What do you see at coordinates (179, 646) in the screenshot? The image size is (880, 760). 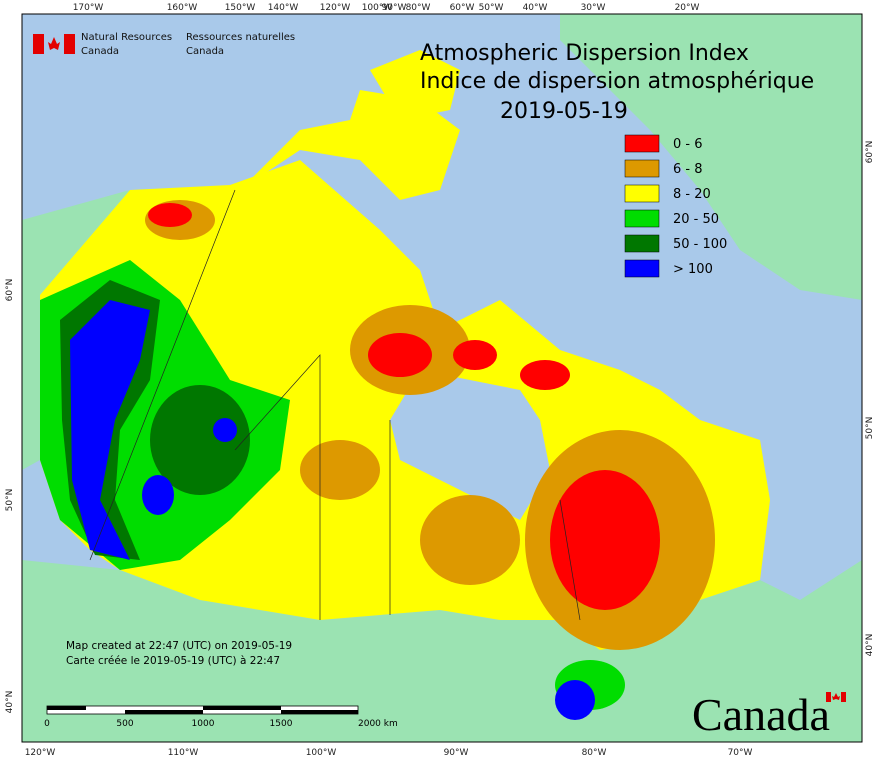 I see `footer-note: Map created at 22:47 (UTC) on 2019-05-19` at bounding box center [179, 646].